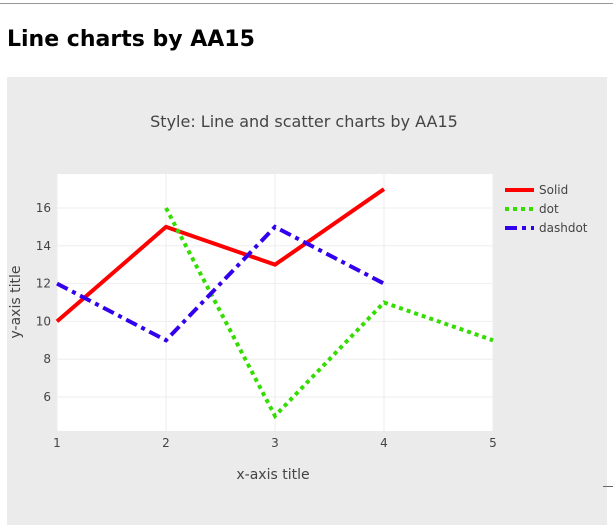  I want to click on x-tick-label: 2, so click(166, 443).